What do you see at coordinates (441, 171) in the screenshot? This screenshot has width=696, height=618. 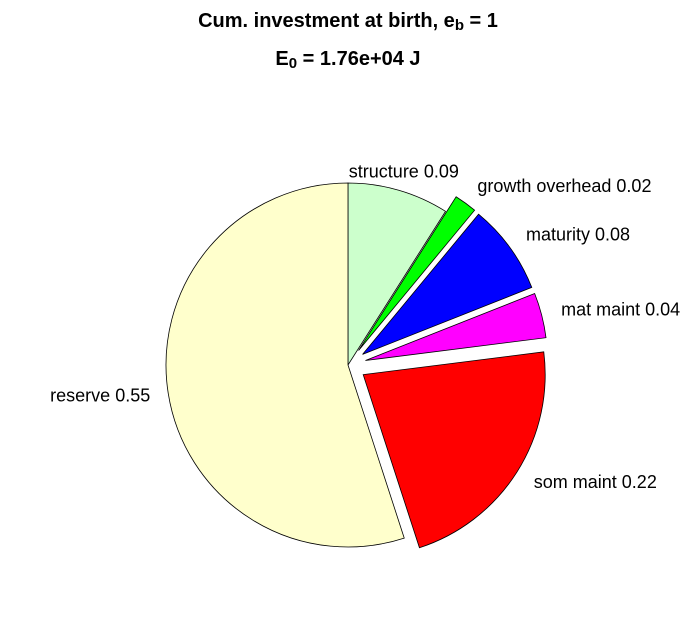 I see `value-label: 0.09` at bounding box center [441, 171].